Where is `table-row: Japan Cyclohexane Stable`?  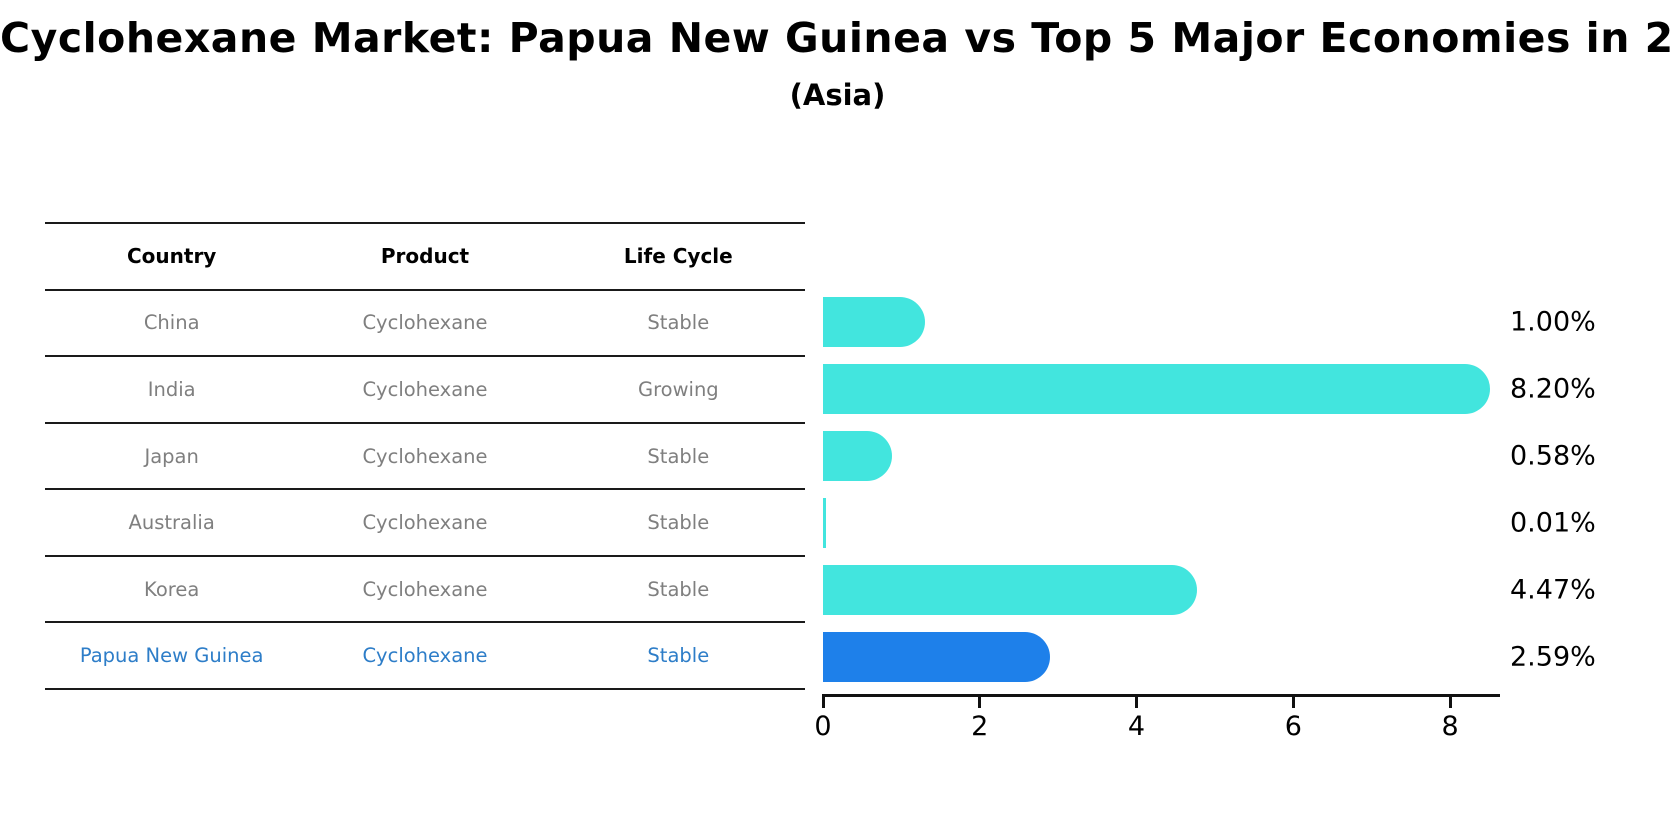
table-row: Japan Cyclohexane Stable is located at coordinates (425, 457).